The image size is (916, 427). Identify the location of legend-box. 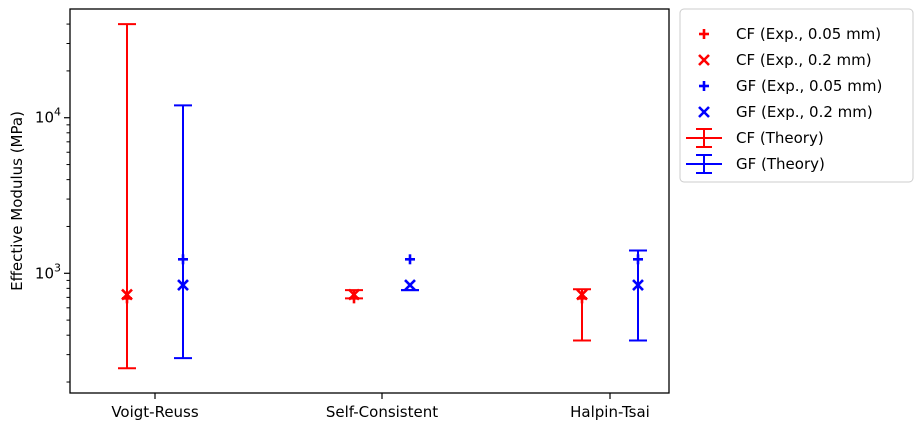
(796, 95).